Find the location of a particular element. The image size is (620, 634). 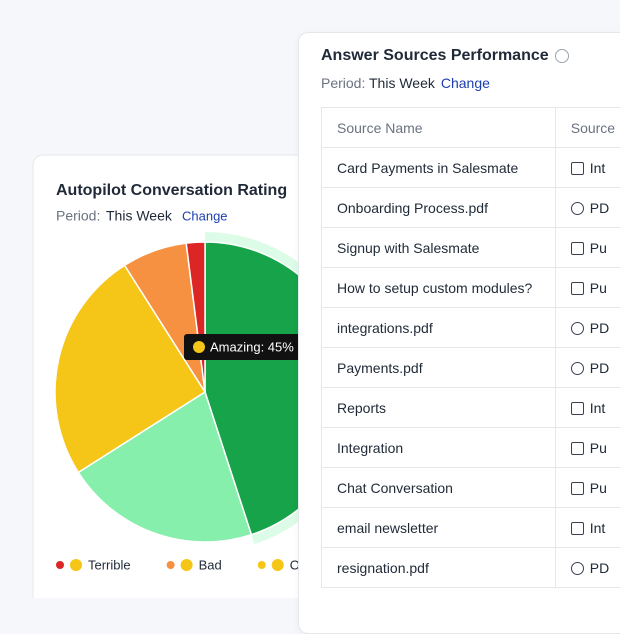

table-row: Chat Conversation Pu is located at coordinates (471, 488).